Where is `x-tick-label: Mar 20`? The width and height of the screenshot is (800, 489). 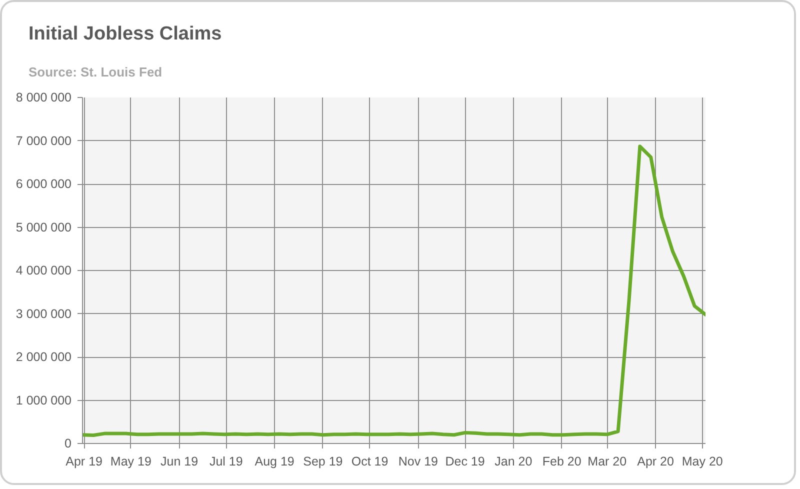
x-tick-label: Mar 20 is located at coordinates (607, 461).